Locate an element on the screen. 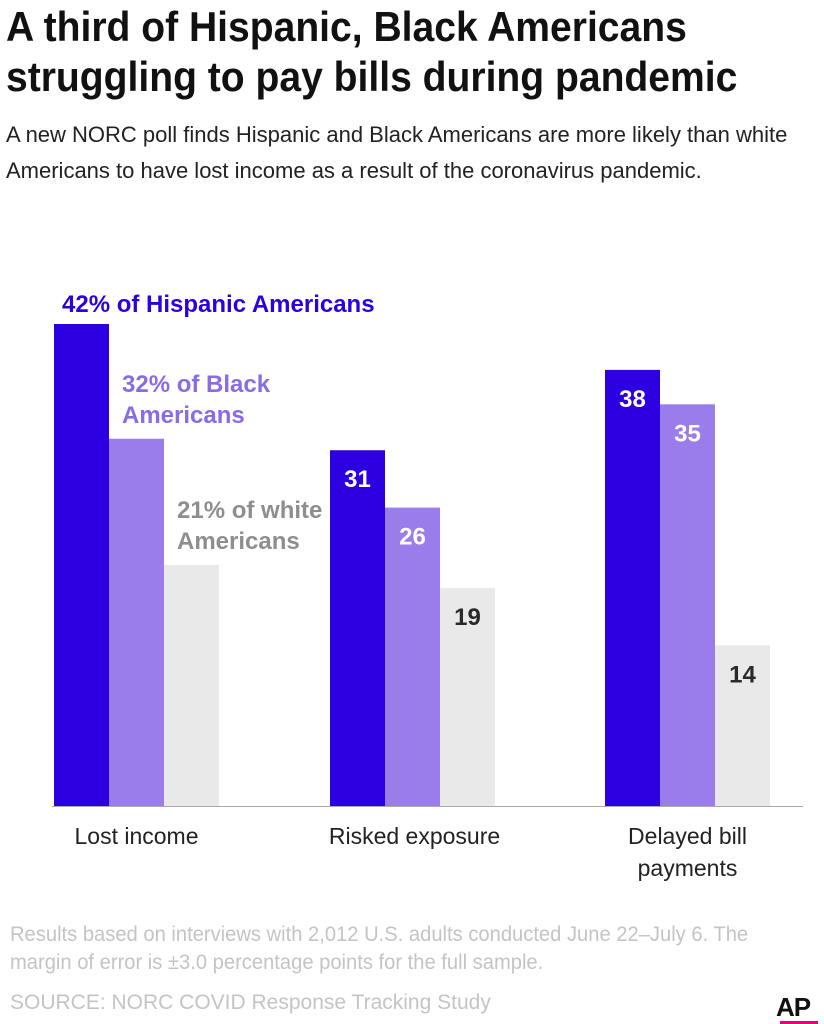 The width and height of the screenshot is (824, 1024). data-label-black-2: 26 is located at coordinates (412, 537).